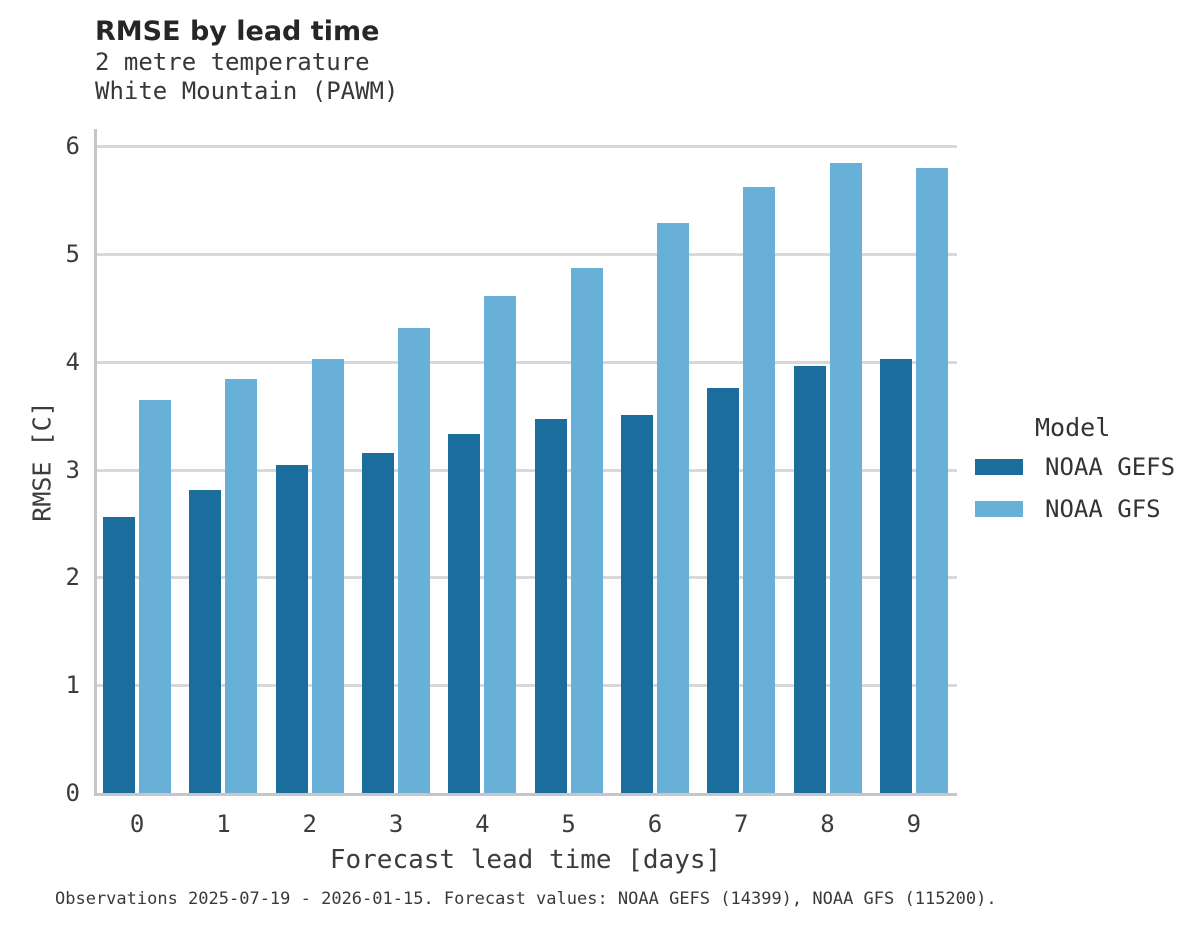 The width and height of the screenshot is (1195, 928). I want to click on y-tick-label-3: 3, so click(72, 469).